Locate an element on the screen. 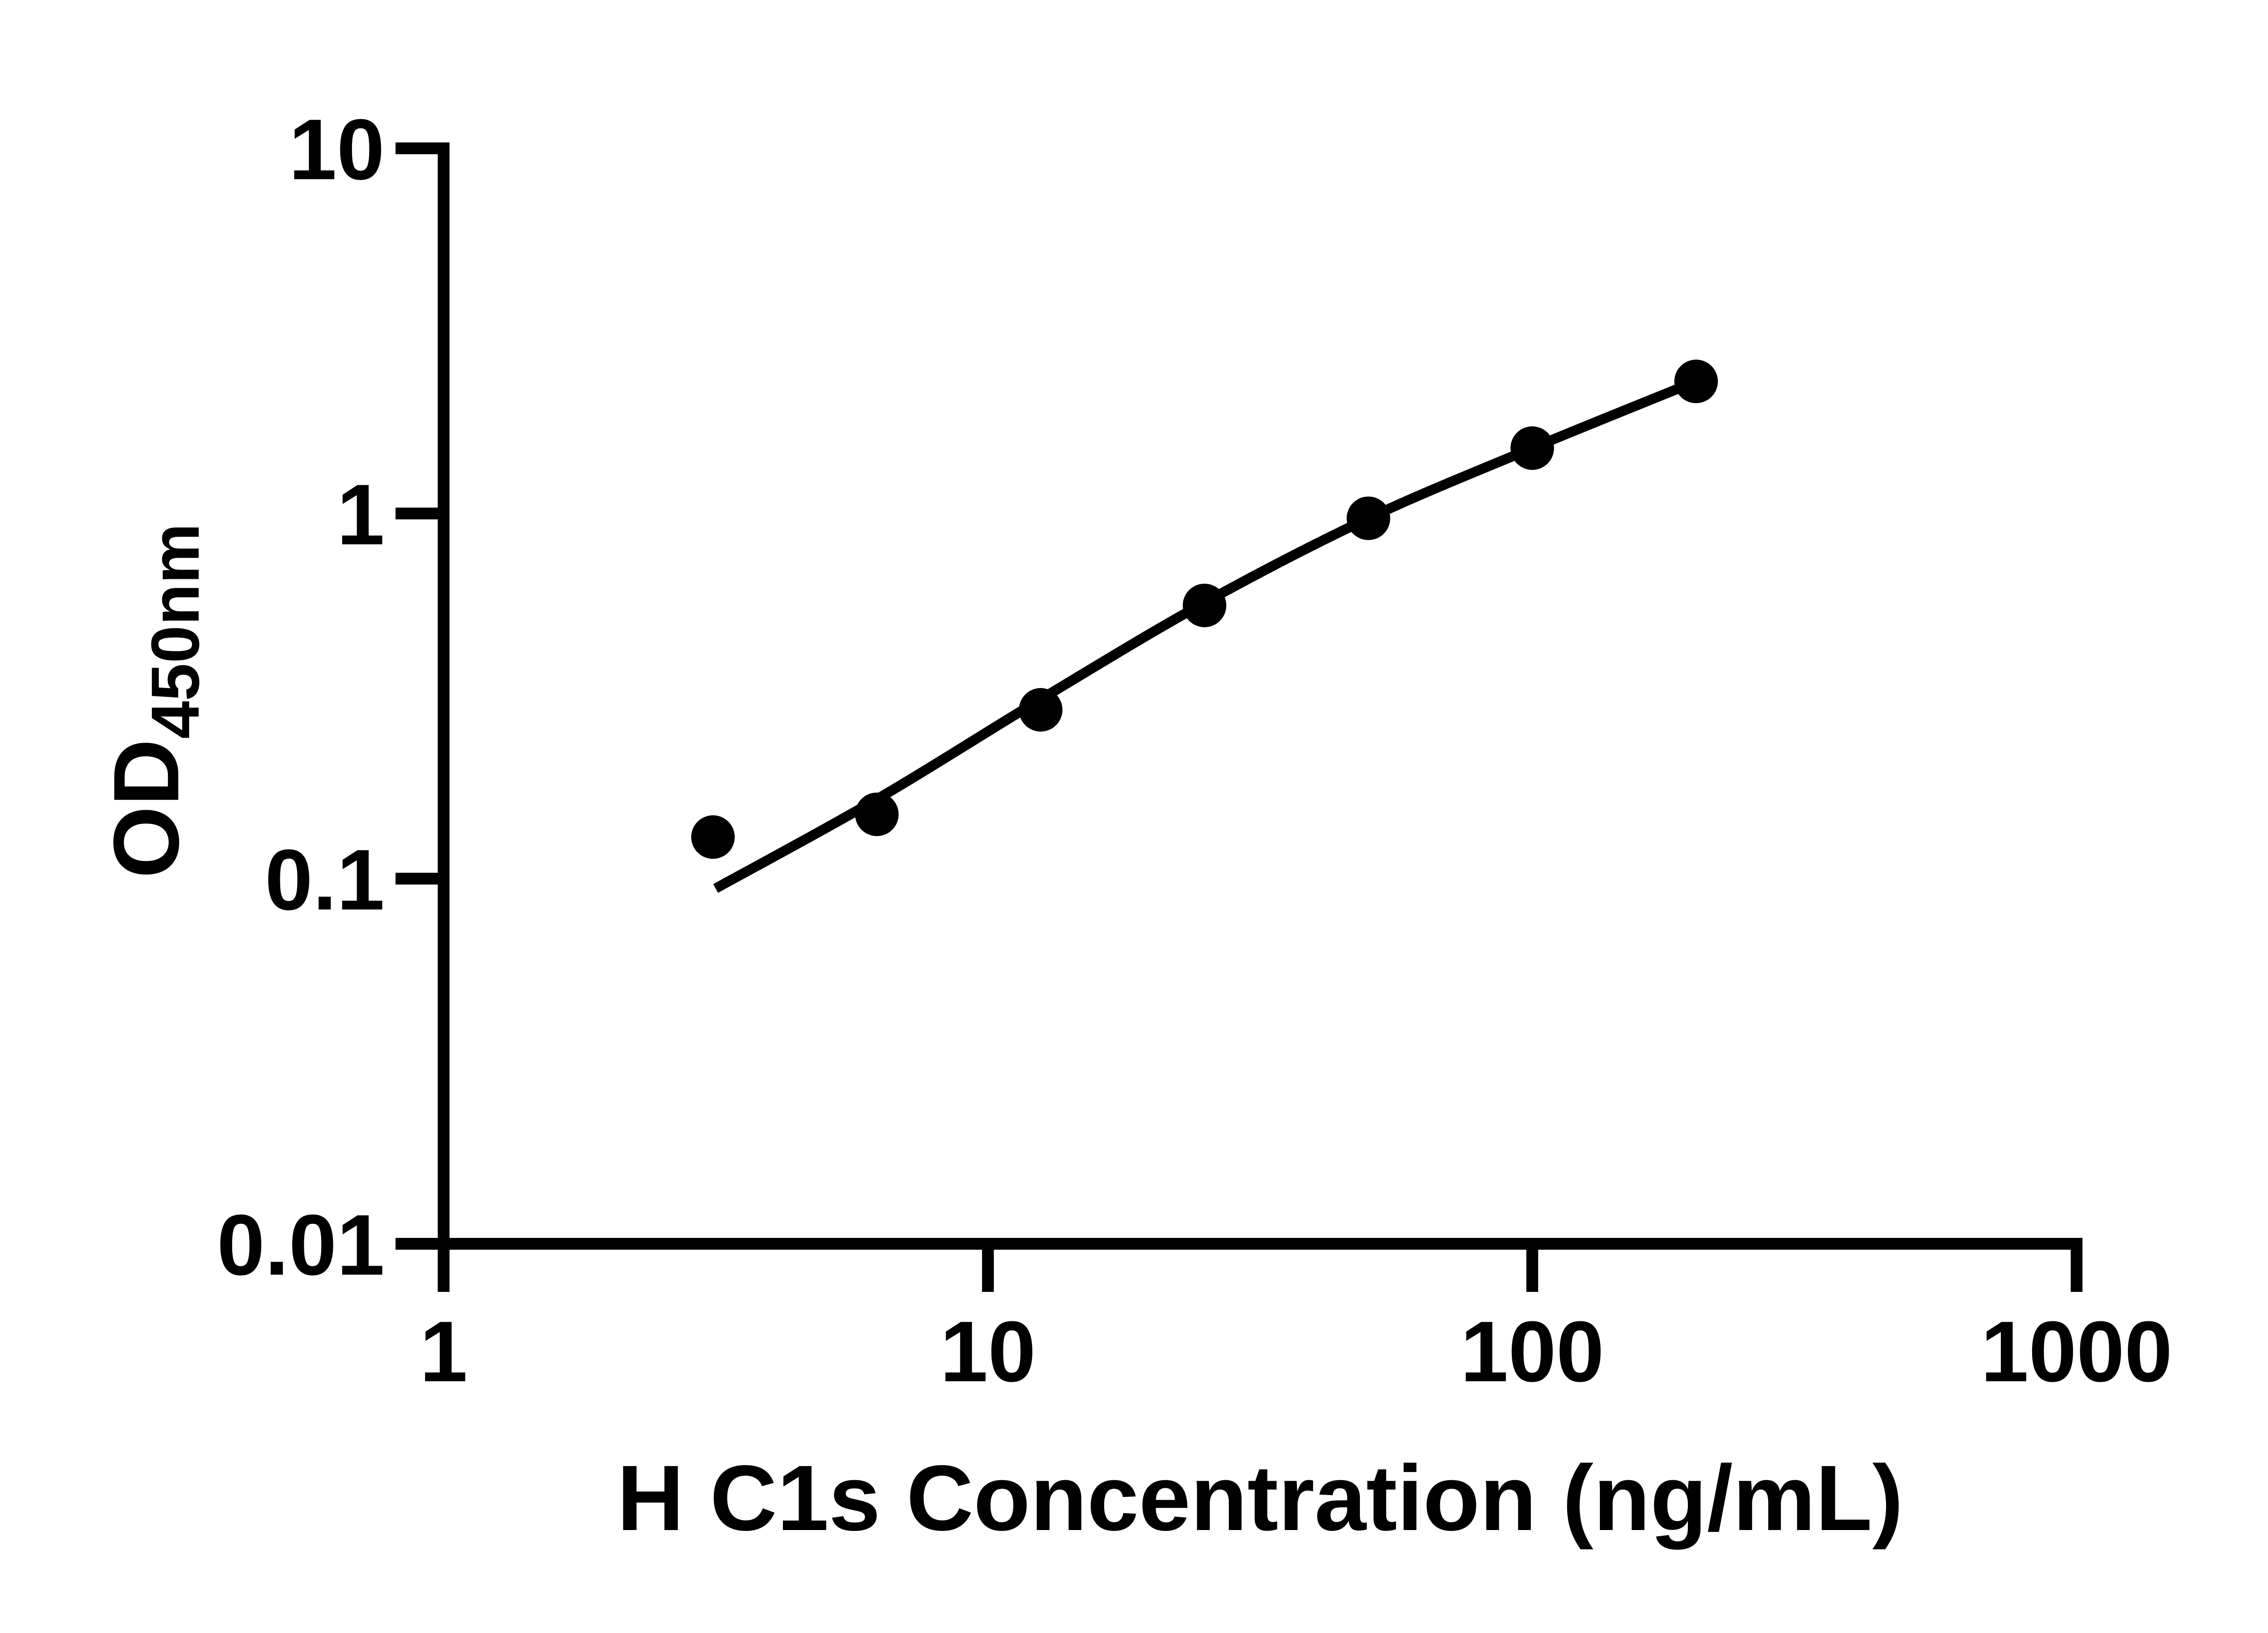  data-points is located at coordinates (1204, 609).